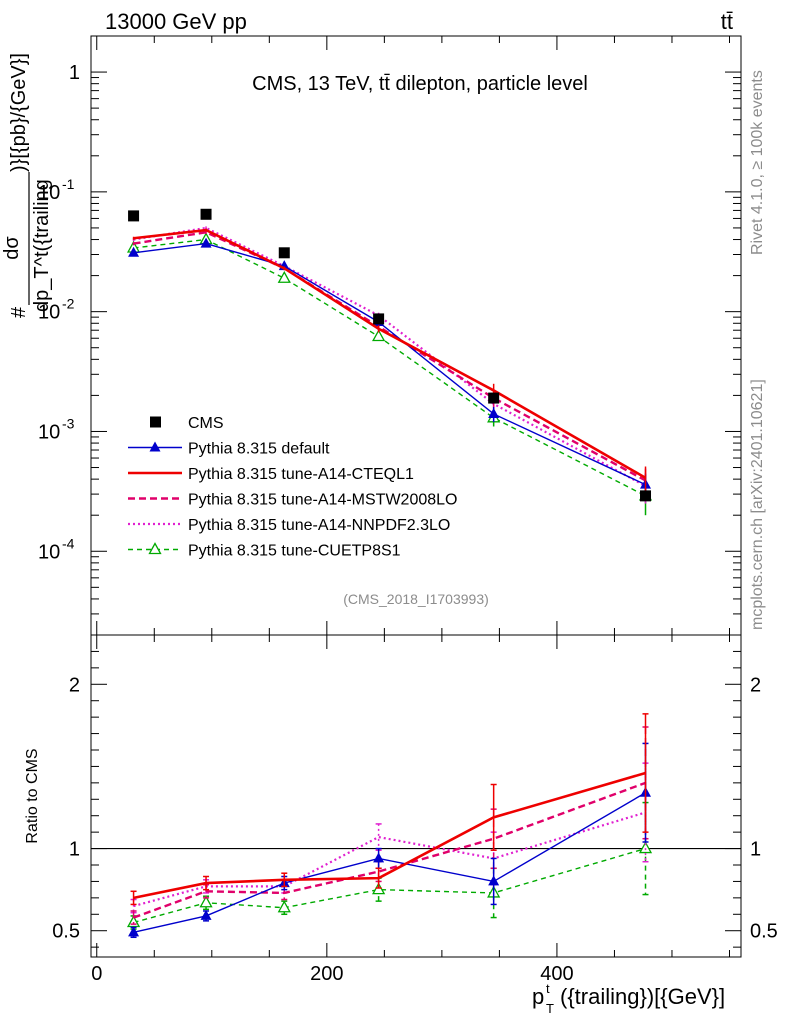  I want to click on y-label-denominator: dp_T^t({trailing, so click(42, 245).